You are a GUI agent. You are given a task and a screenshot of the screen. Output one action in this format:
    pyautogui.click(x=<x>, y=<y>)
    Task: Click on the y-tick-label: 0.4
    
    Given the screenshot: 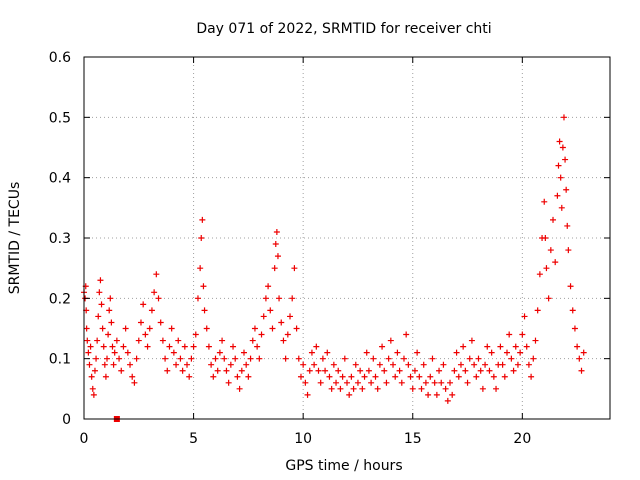 What is the action you would take?
    pyautogui.click(x=60, y=179)
    